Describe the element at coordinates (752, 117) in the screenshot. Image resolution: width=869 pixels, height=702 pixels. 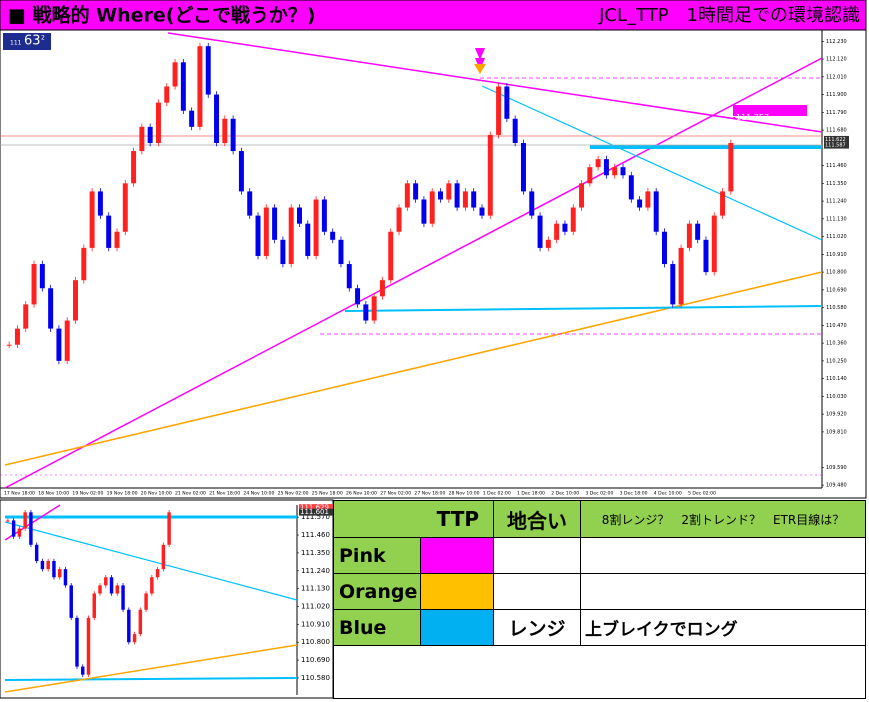
I see `price-label: 111.757` at that location.